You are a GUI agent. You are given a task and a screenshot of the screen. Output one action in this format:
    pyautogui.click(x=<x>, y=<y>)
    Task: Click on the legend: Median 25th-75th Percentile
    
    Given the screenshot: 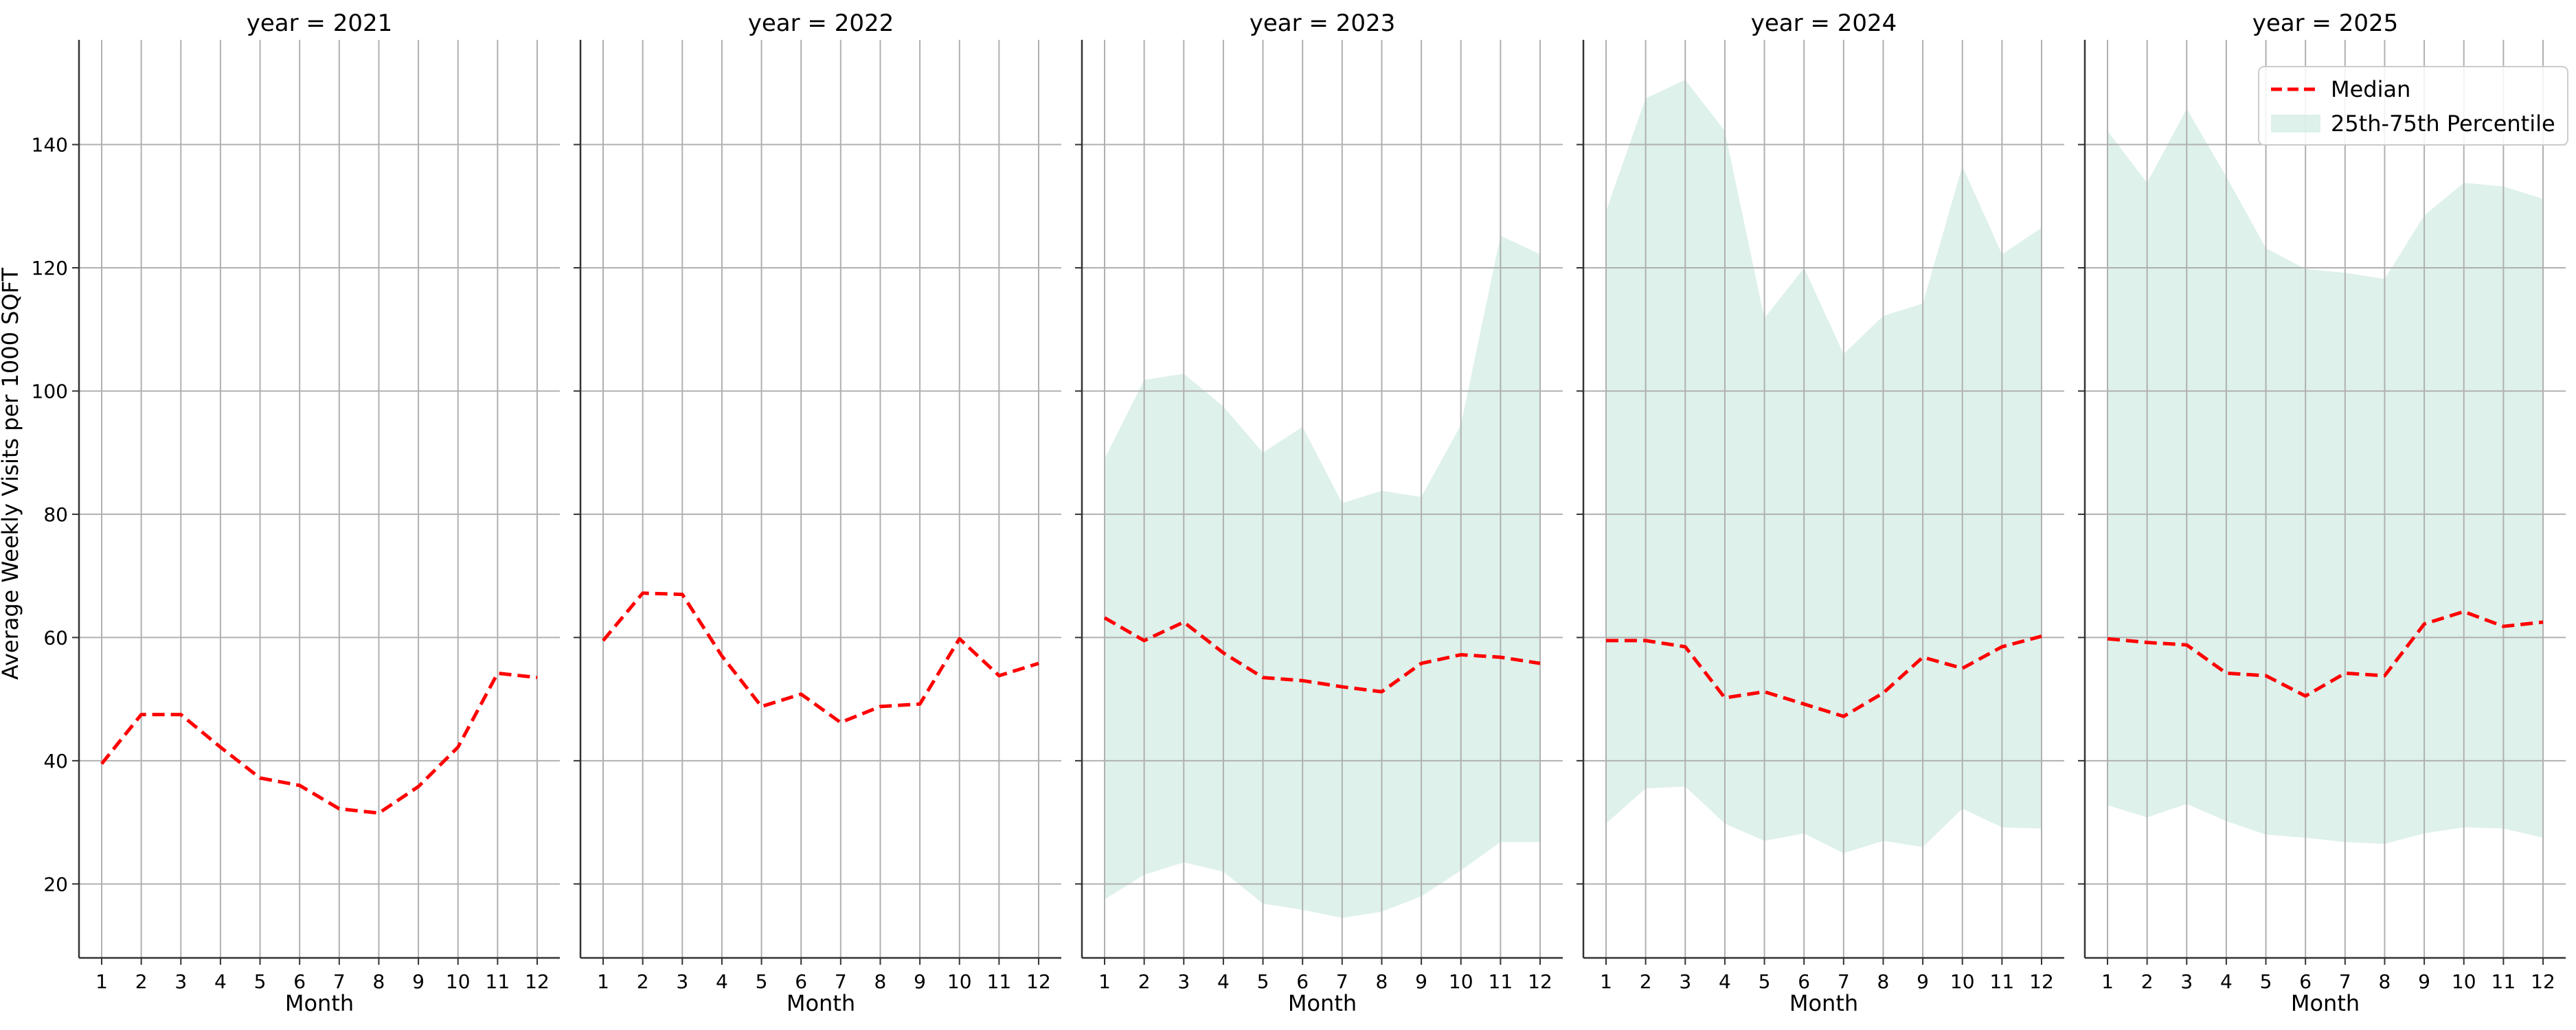 What is the action you would take?
    pyautogui.click(x=2413, y=106)
    